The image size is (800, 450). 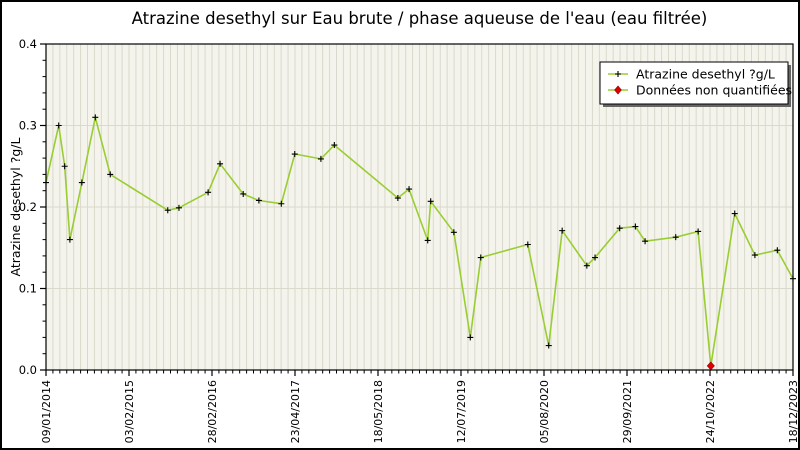 I want to click on y-tick-label: 0.0, so click(x=28, y=370).